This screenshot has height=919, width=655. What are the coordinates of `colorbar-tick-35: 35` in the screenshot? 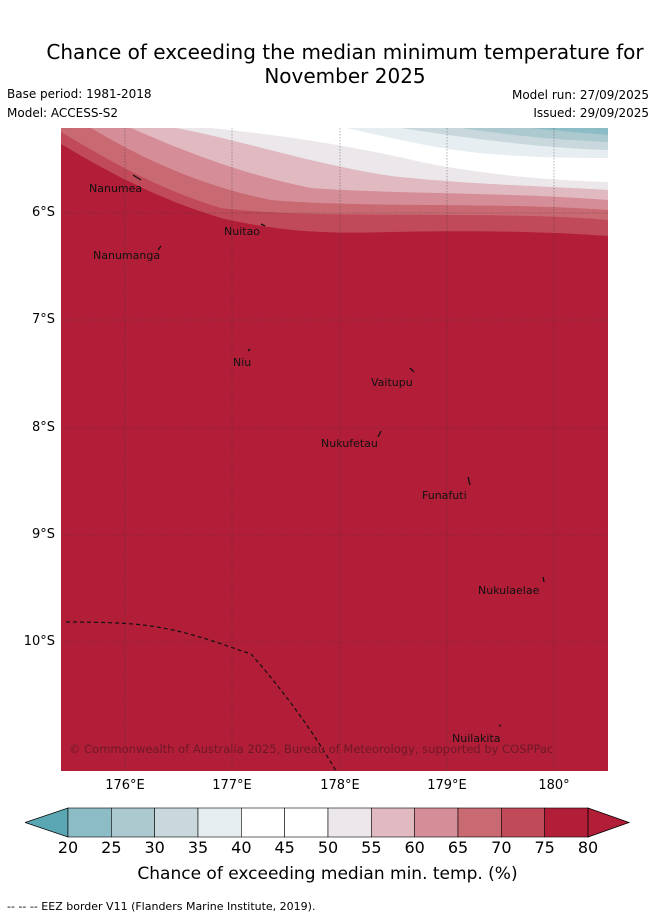 It's located at (198, 847).